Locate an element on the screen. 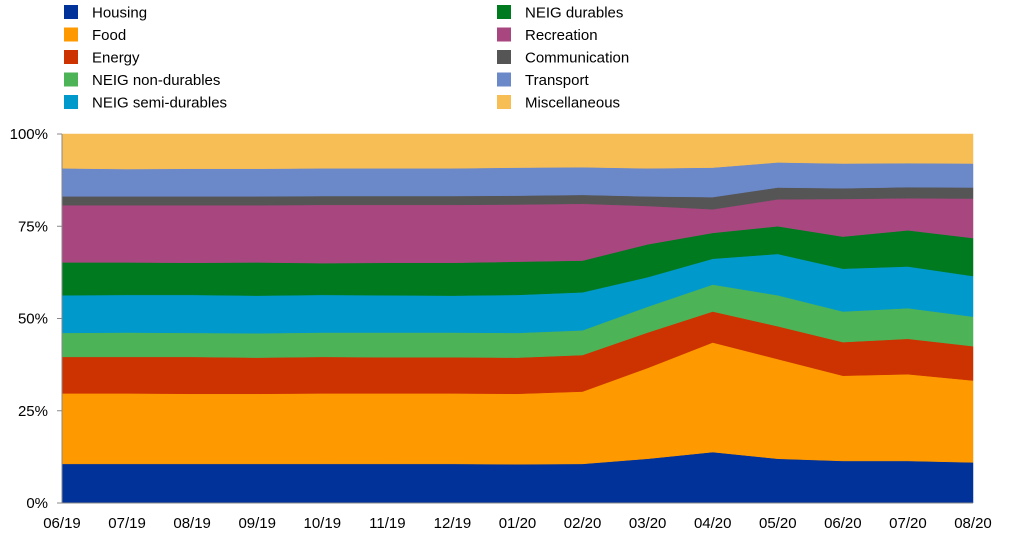 The height and width of the screenshot is (538, 1024). legend-label: Communication is located at coordinates (577, 58).